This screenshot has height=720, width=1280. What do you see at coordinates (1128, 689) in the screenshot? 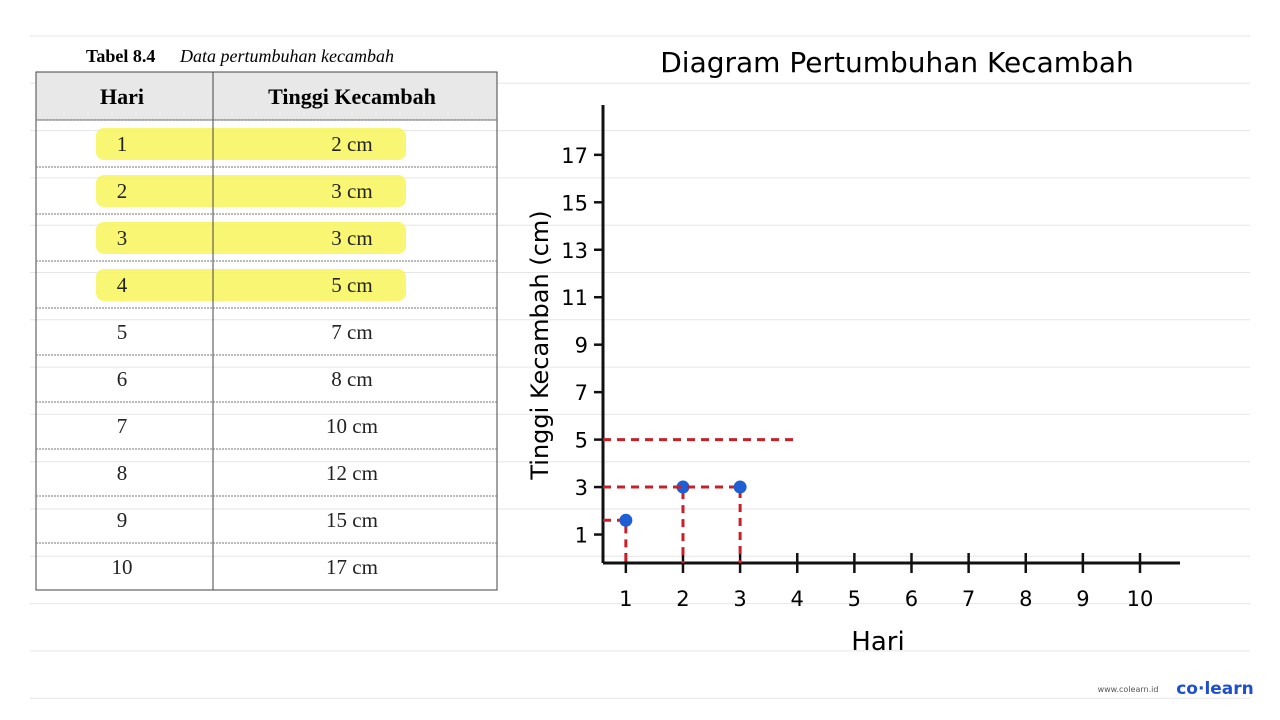
I see `brand-url: www.colearn.id` at bounding box center [1128, 689].